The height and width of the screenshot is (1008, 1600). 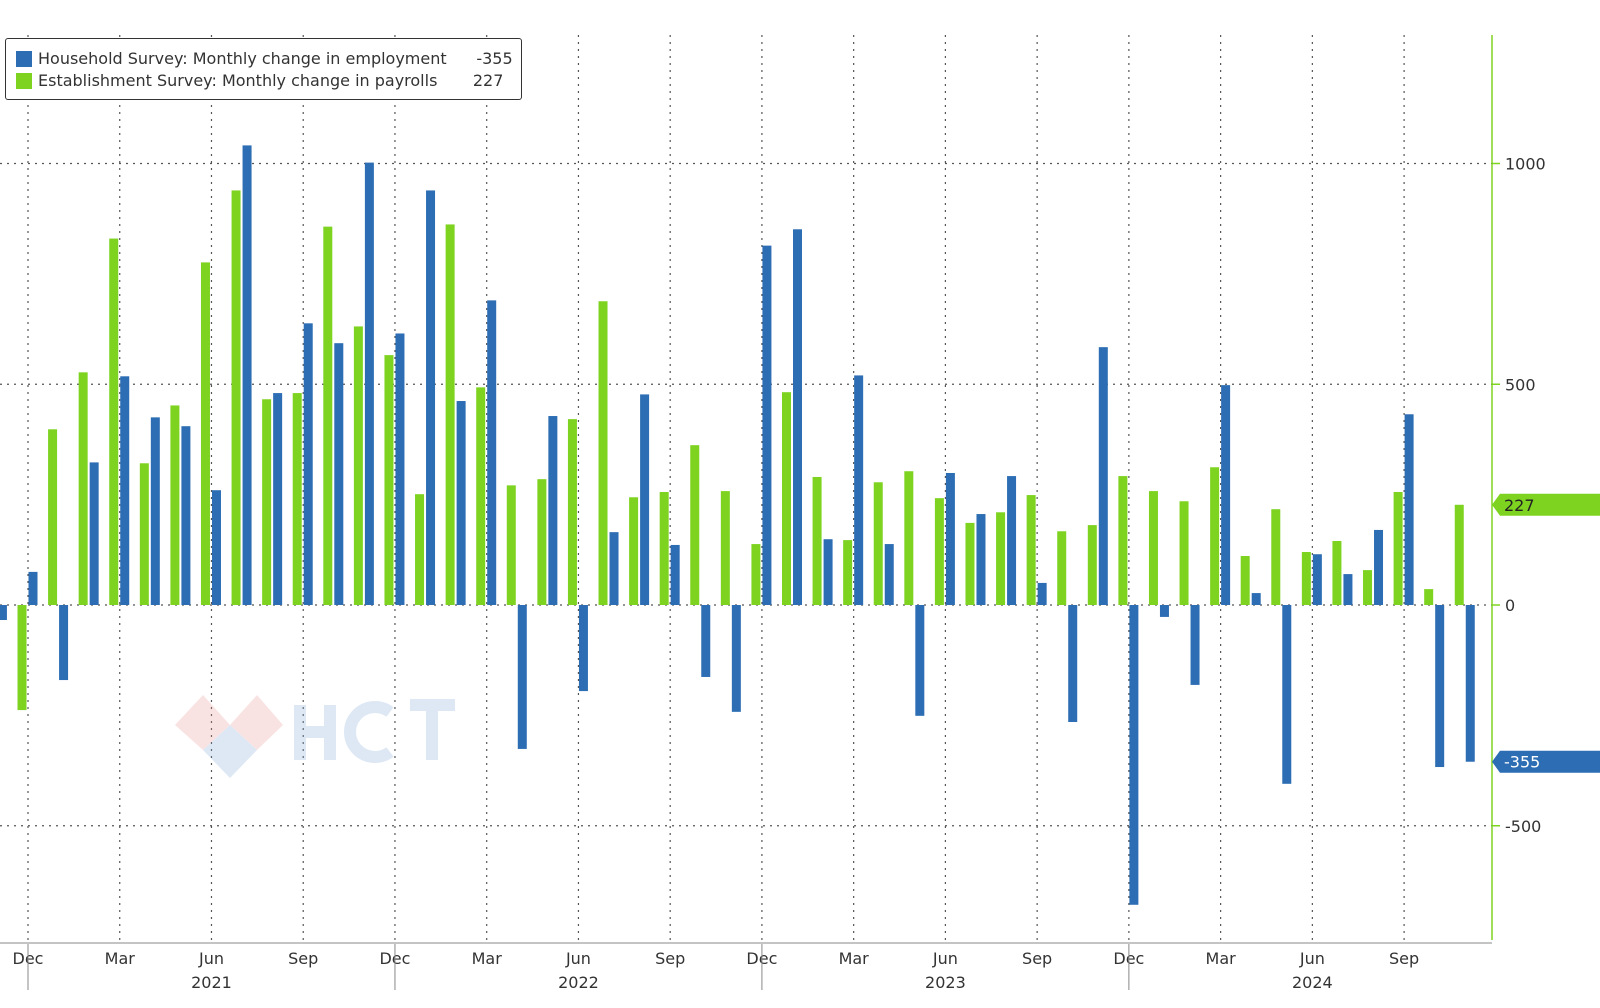 What do you see at coordinates (945, 982) in the screenshot?
I see `year-label: 2023` at bounding box center [945, 982].